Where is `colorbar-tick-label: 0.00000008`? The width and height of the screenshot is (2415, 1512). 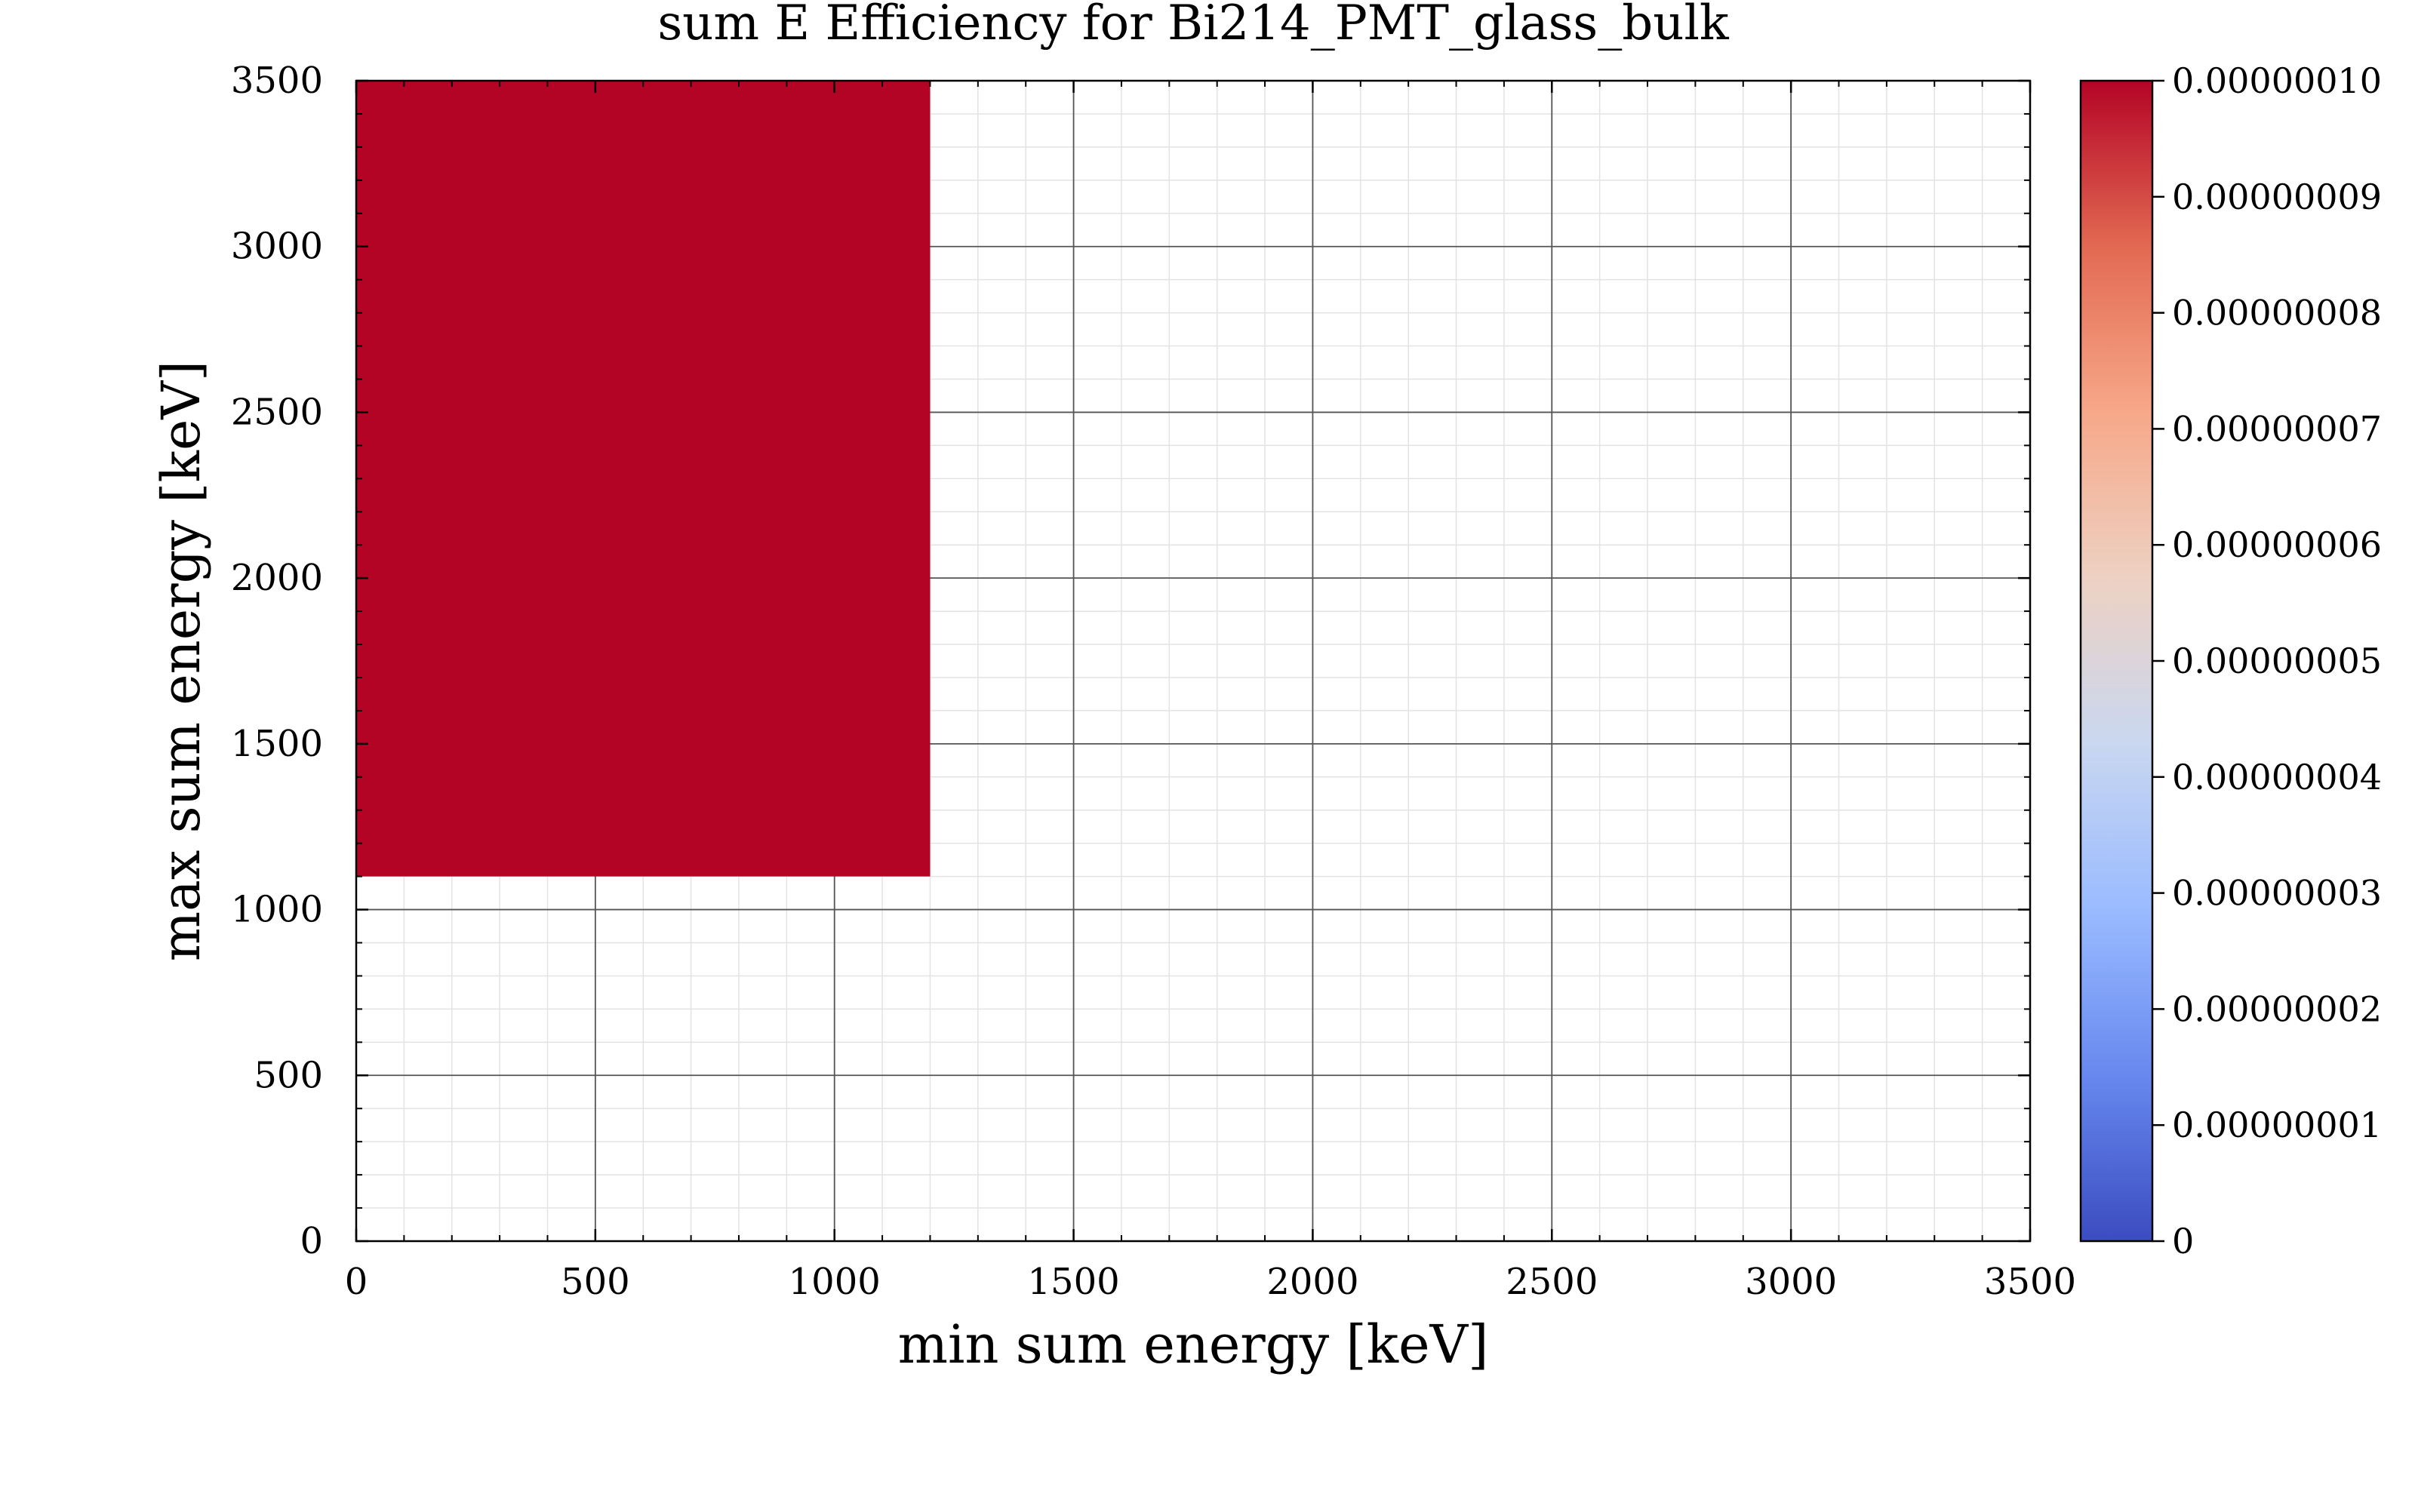
colorbar-tick-label: 0.00000008 is located at coordinates (2277, 313).